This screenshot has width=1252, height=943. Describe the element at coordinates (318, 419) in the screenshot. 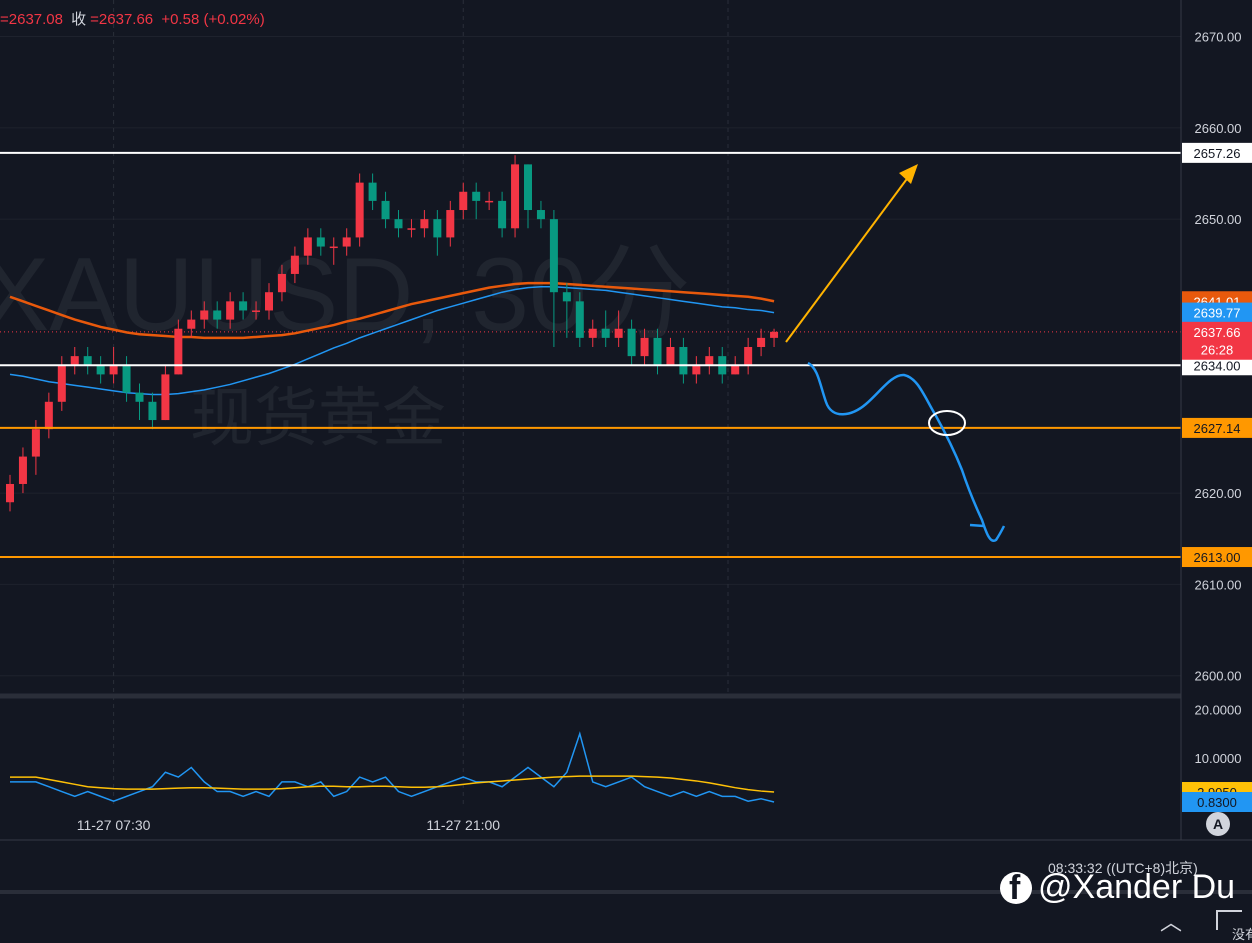

I see `watermark-name: 现货黄金` at that location.